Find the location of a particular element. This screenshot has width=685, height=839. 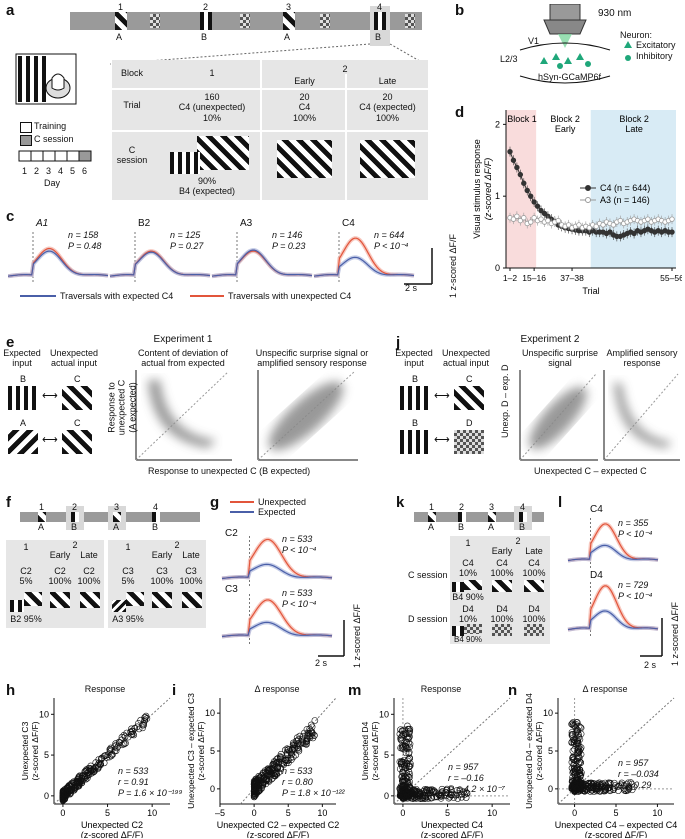

day-boxes is located at coordinates (55, 156).